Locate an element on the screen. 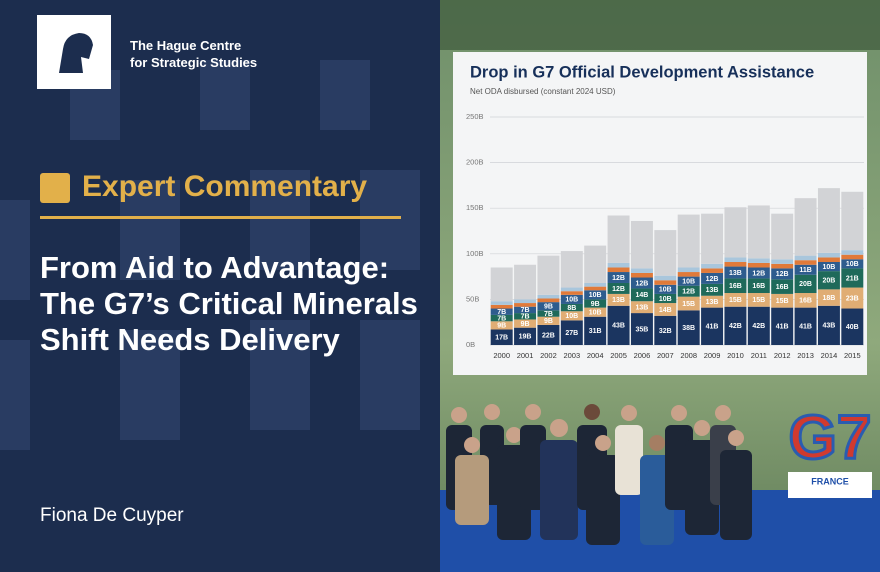 This screenshot has height=572, width=880. value-label: 13B is located at coordinates (712, 302).